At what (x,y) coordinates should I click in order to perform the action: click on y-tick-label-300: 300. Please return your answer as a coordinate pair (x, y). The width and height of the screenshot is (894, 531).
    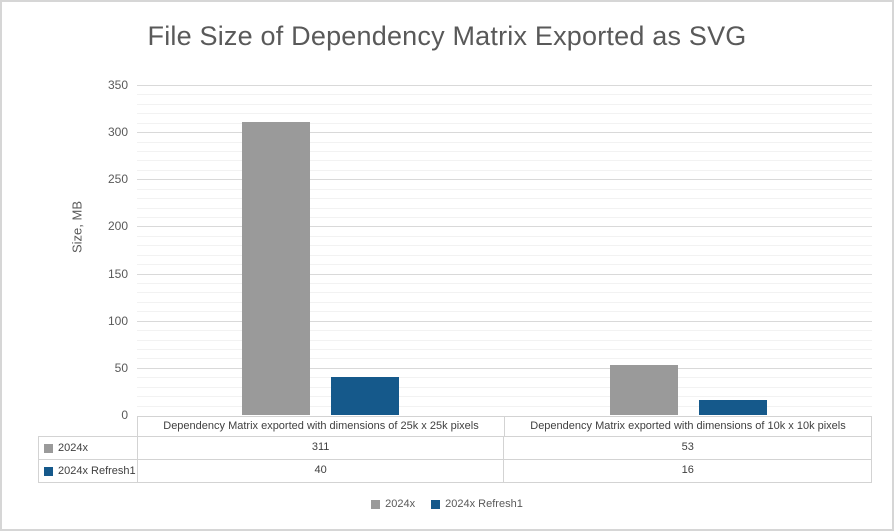
    Looking at the image, I should click on (117, 132).